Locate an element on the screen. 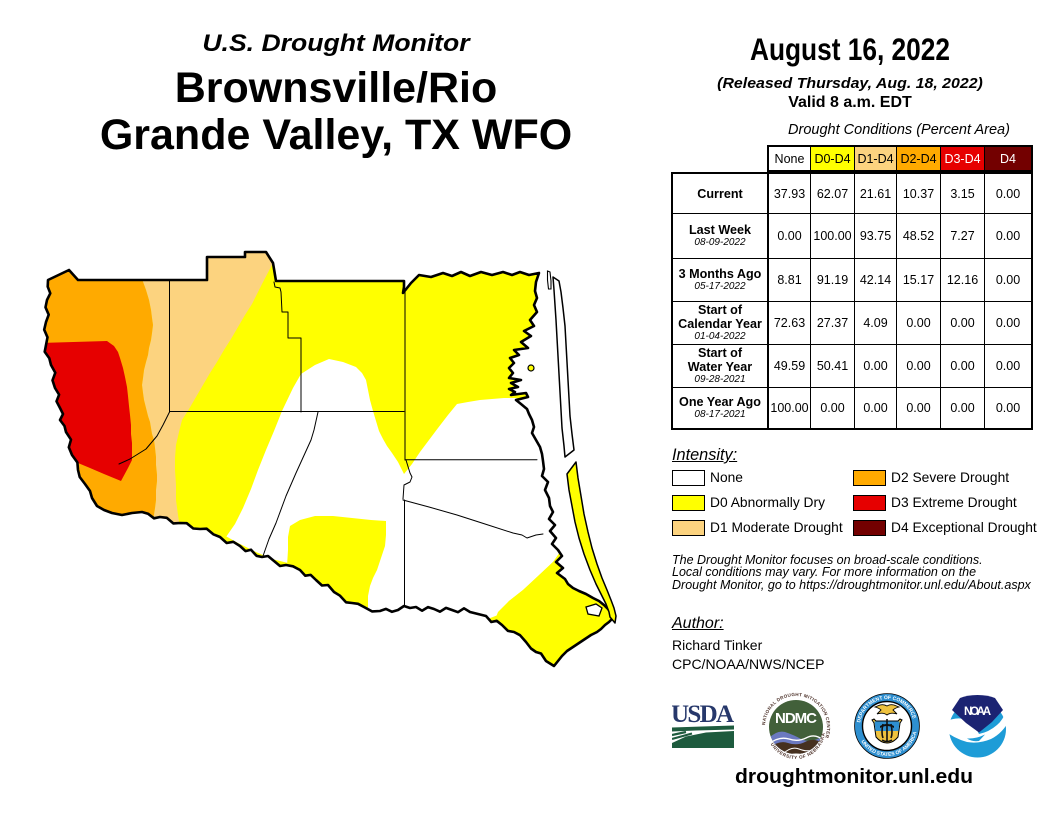 Image resolution: width=1056 pixels, height=816 pixels. svg-text: NDMC is located at coordinates (796, 718).